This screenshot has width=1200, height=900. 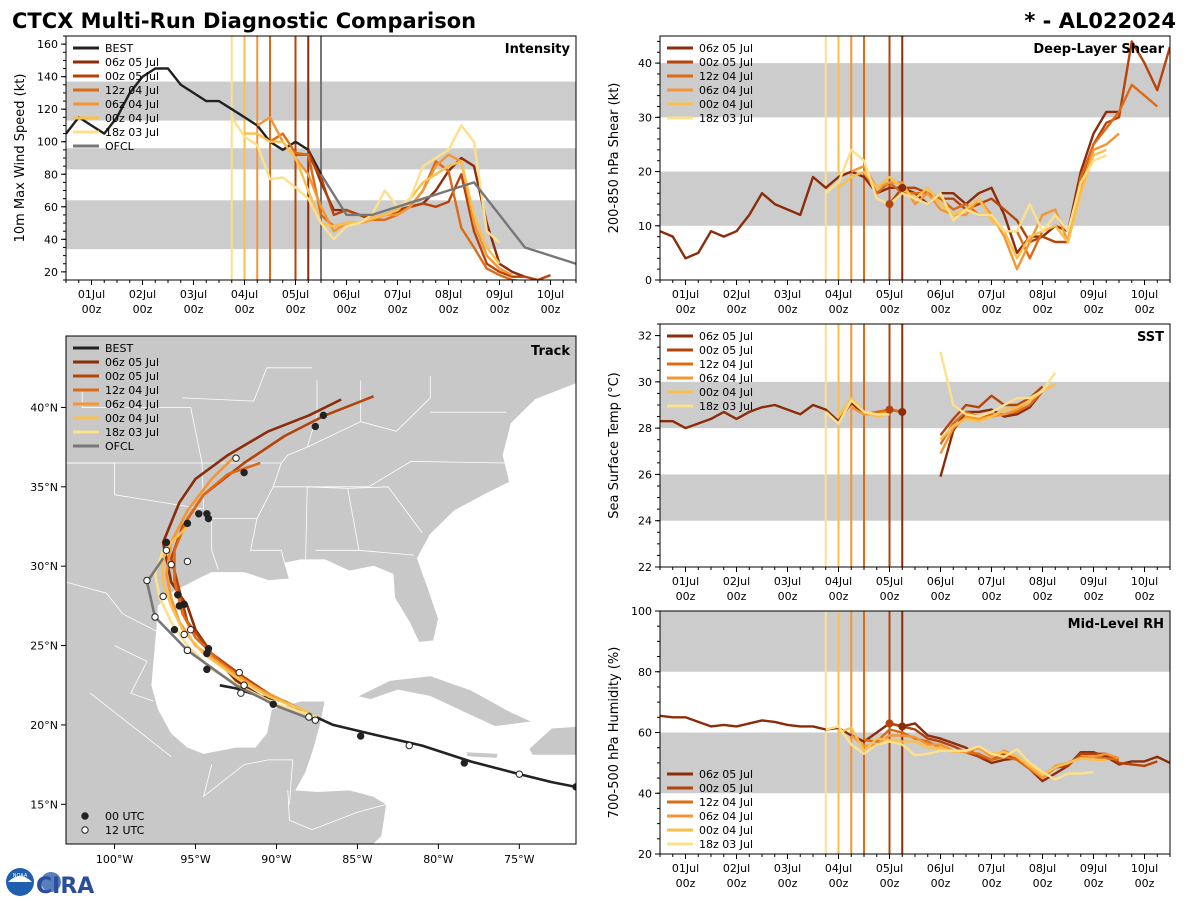 What do you see at coordinates (91, 294) in the screenshot?
I see `x-tick-label: 01Jul` at bounding box center [91, 294].